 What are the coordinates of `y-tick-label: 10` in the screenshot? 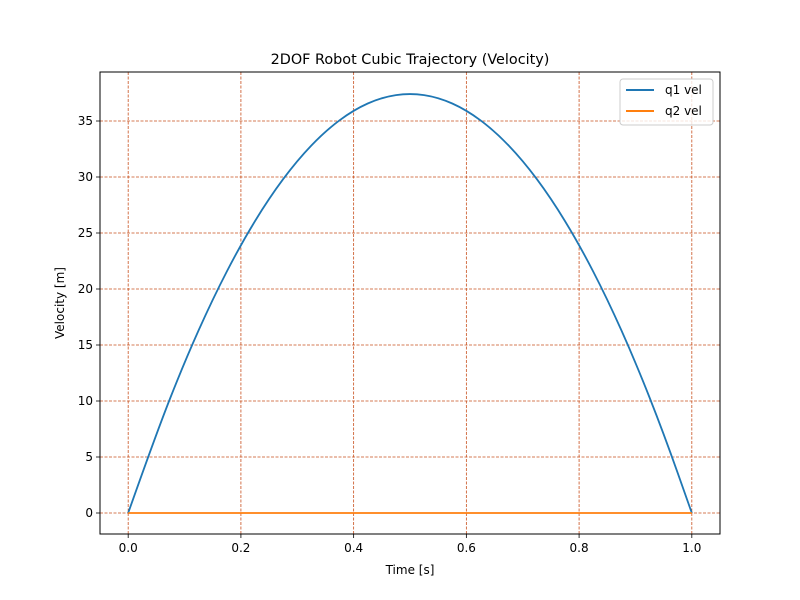 It's located at (85, 401).